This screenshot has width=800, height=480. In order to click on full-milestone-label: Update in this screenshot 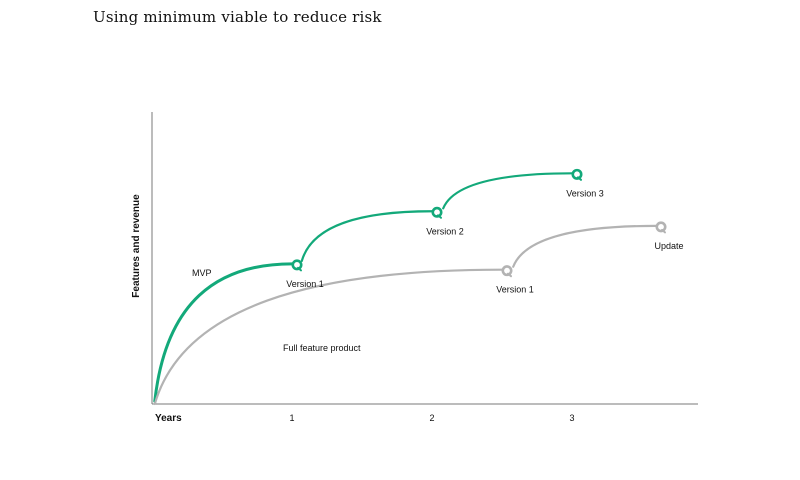, I will do `click(668, 246)`.